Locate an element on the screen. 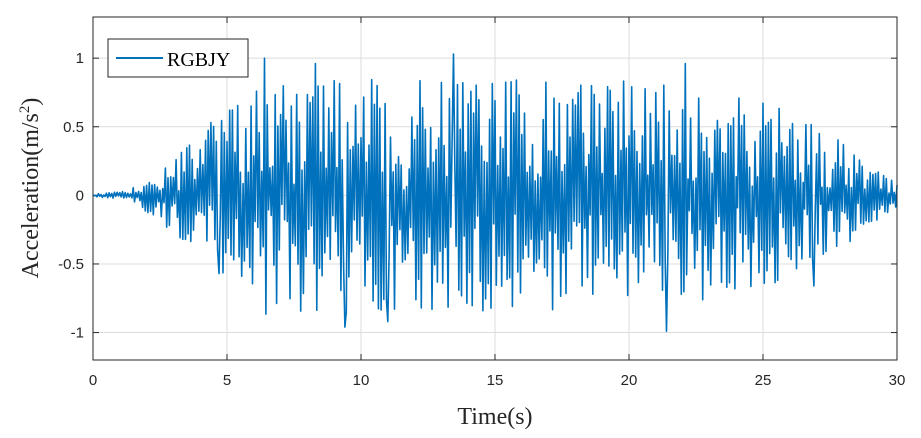  y-tick-label: -0.5 is located at coordinates (71, 264).